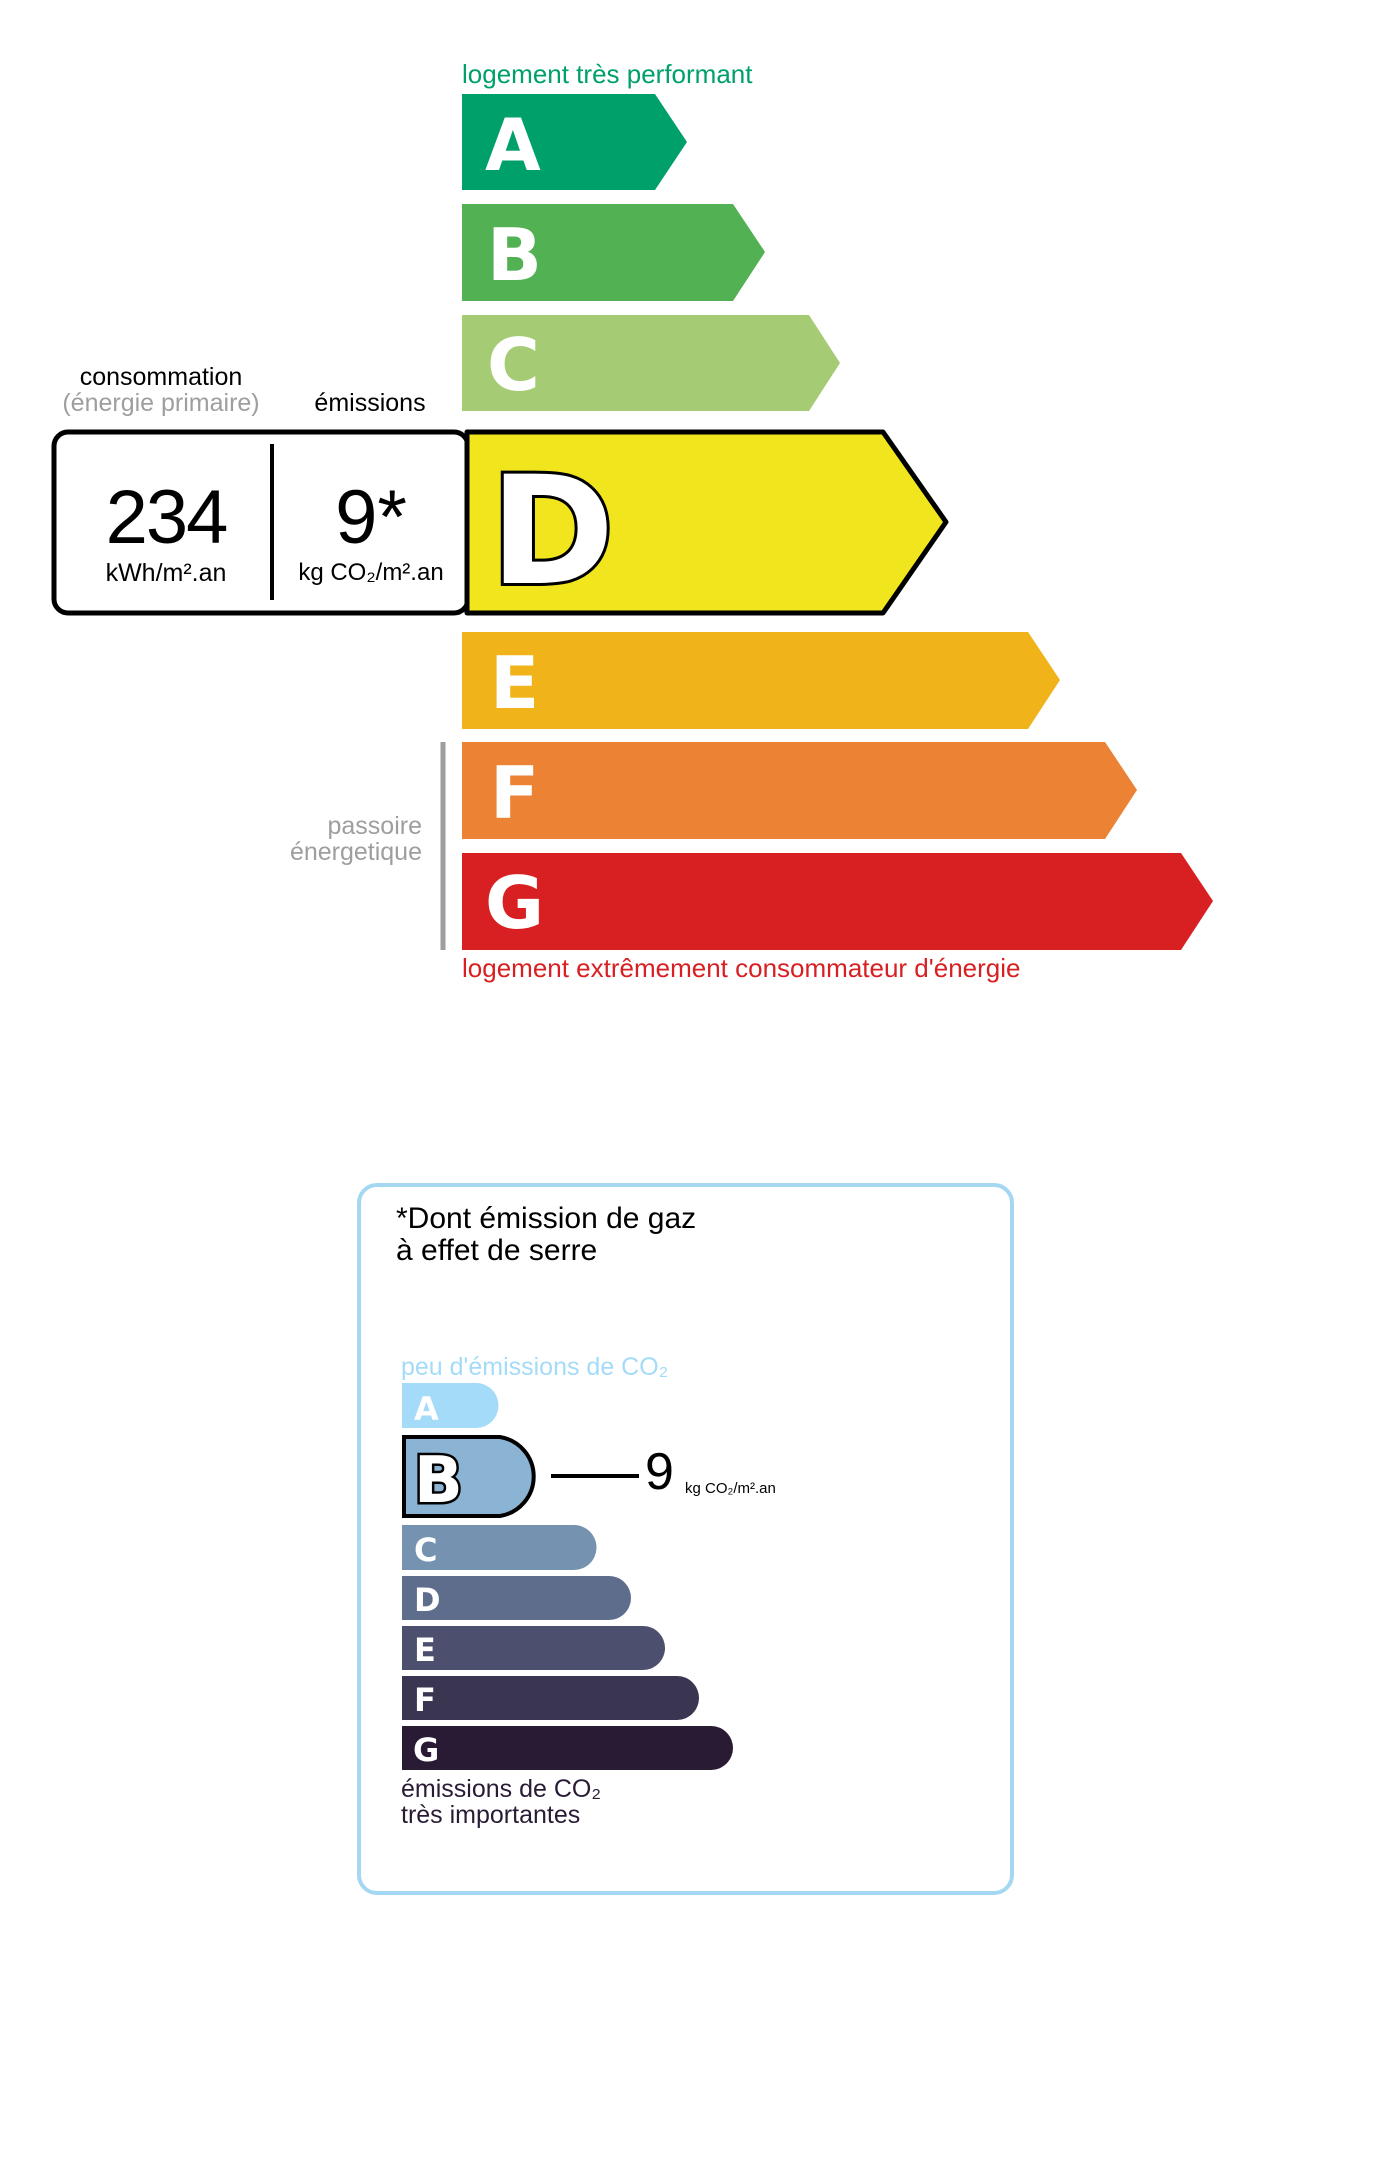 This screenshot has height=2158, width=1380. Describe the element at coordinates (513, 365) in the screenshot. I see `dpe-letter-c: C` at that location.